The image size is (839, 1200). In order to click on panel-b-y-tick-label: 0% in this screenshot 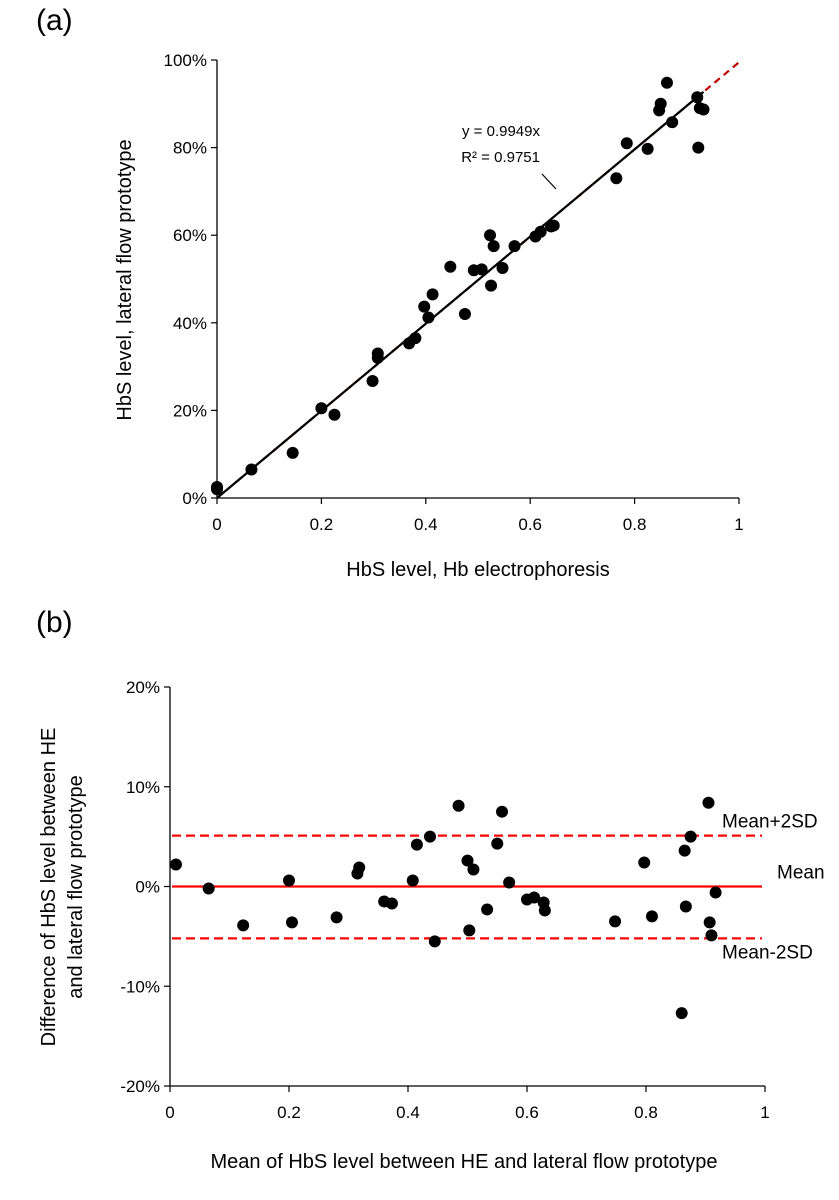, I will do `click(147, 887)`.